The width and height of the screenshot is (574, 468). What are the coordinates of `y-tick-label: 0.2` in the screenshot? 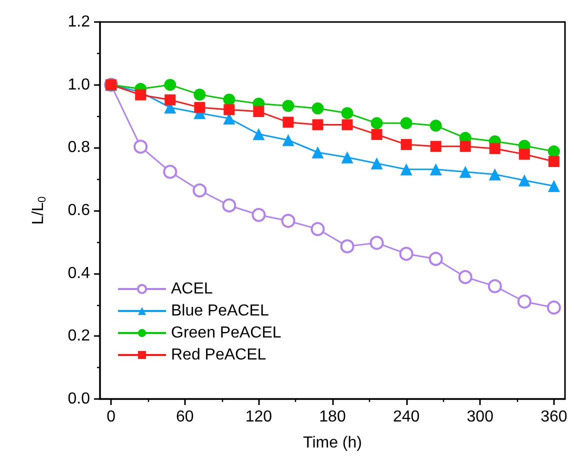 It's located at (79, 336).